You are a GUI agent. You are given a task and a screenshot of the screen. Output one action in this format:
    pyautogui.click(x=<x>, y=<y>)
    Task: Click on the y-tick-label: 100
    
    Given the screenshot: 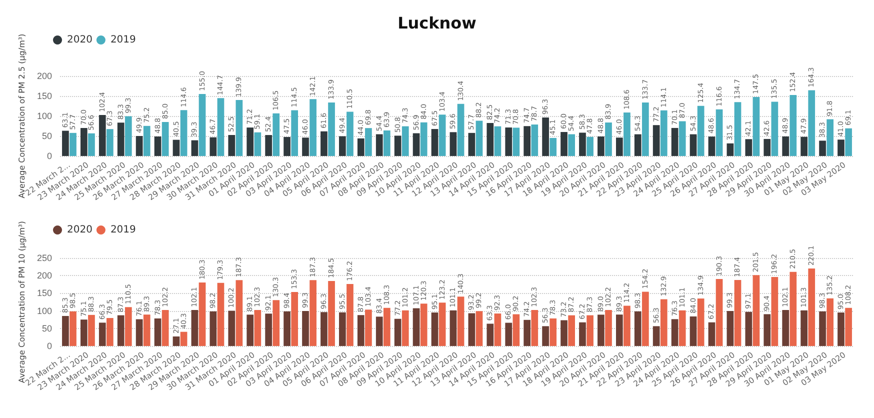 What is the action you would take?
    pyautogui.click(x=44, y=116)
    